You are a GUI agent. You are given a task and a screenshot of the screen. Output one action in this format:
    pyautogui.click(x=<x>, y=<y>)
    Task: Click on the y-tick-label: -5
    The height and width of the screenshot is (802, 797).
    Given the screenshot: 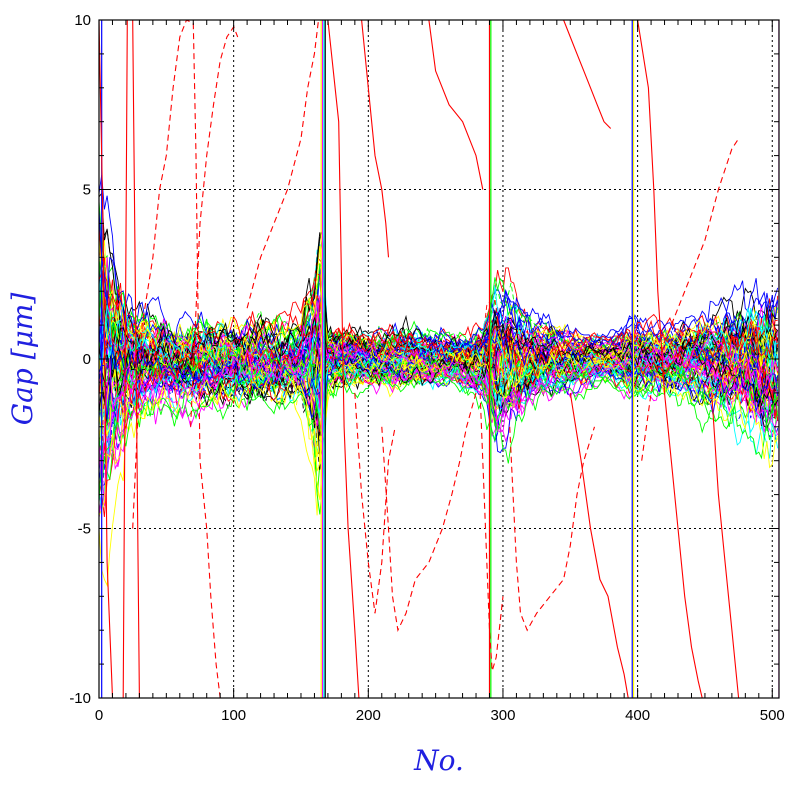 What is the action you would take?
    pyautogui.click(x=84, y=529)
    